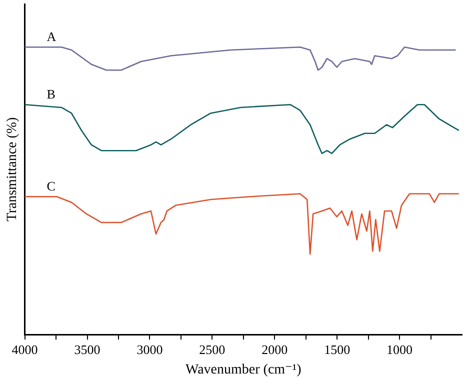 The height and width of the screenshot is (378, 470). What do you see at coordinates (51, 186) in the screenshot?
I see `series-label: C` at bounding box center [51, 186].